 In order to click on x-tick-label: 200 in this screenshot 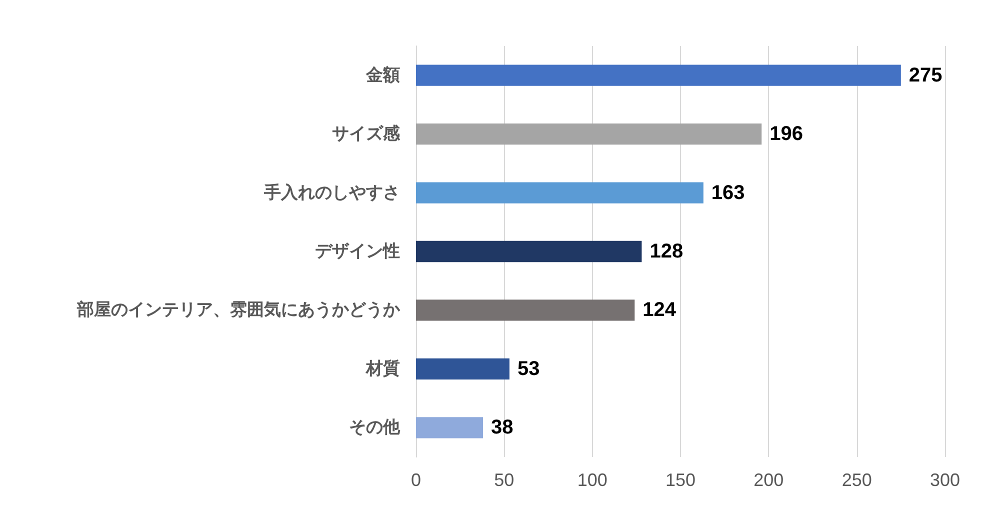, I will do `click(769, 480)`.